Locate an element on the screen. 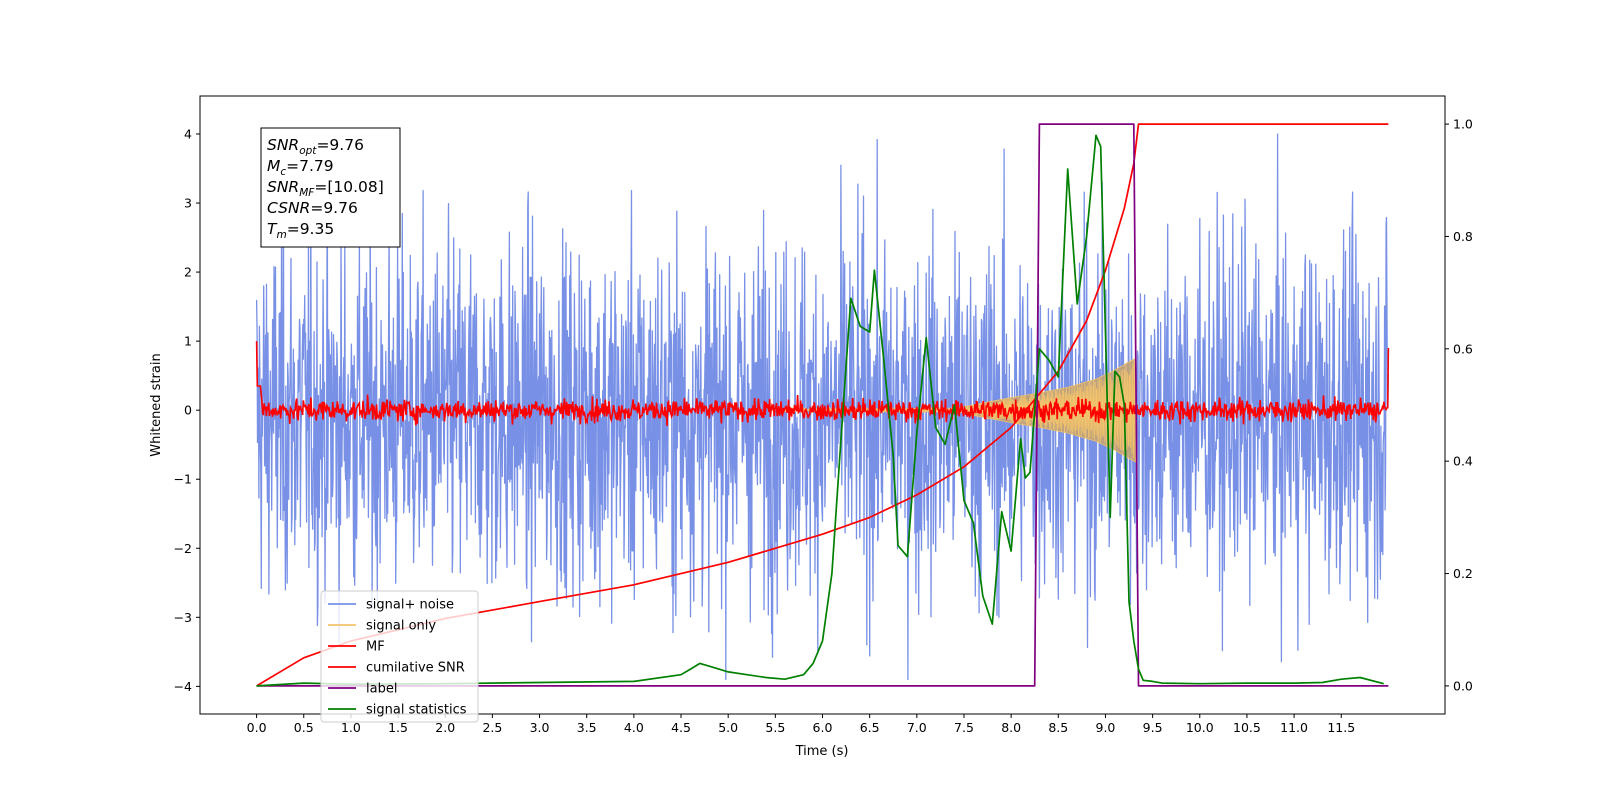 The image size is (1600, 800). y-axis-left: 4 3 2 1 0 −1 −2 −3 −4 is located at coordinates (187, 410).